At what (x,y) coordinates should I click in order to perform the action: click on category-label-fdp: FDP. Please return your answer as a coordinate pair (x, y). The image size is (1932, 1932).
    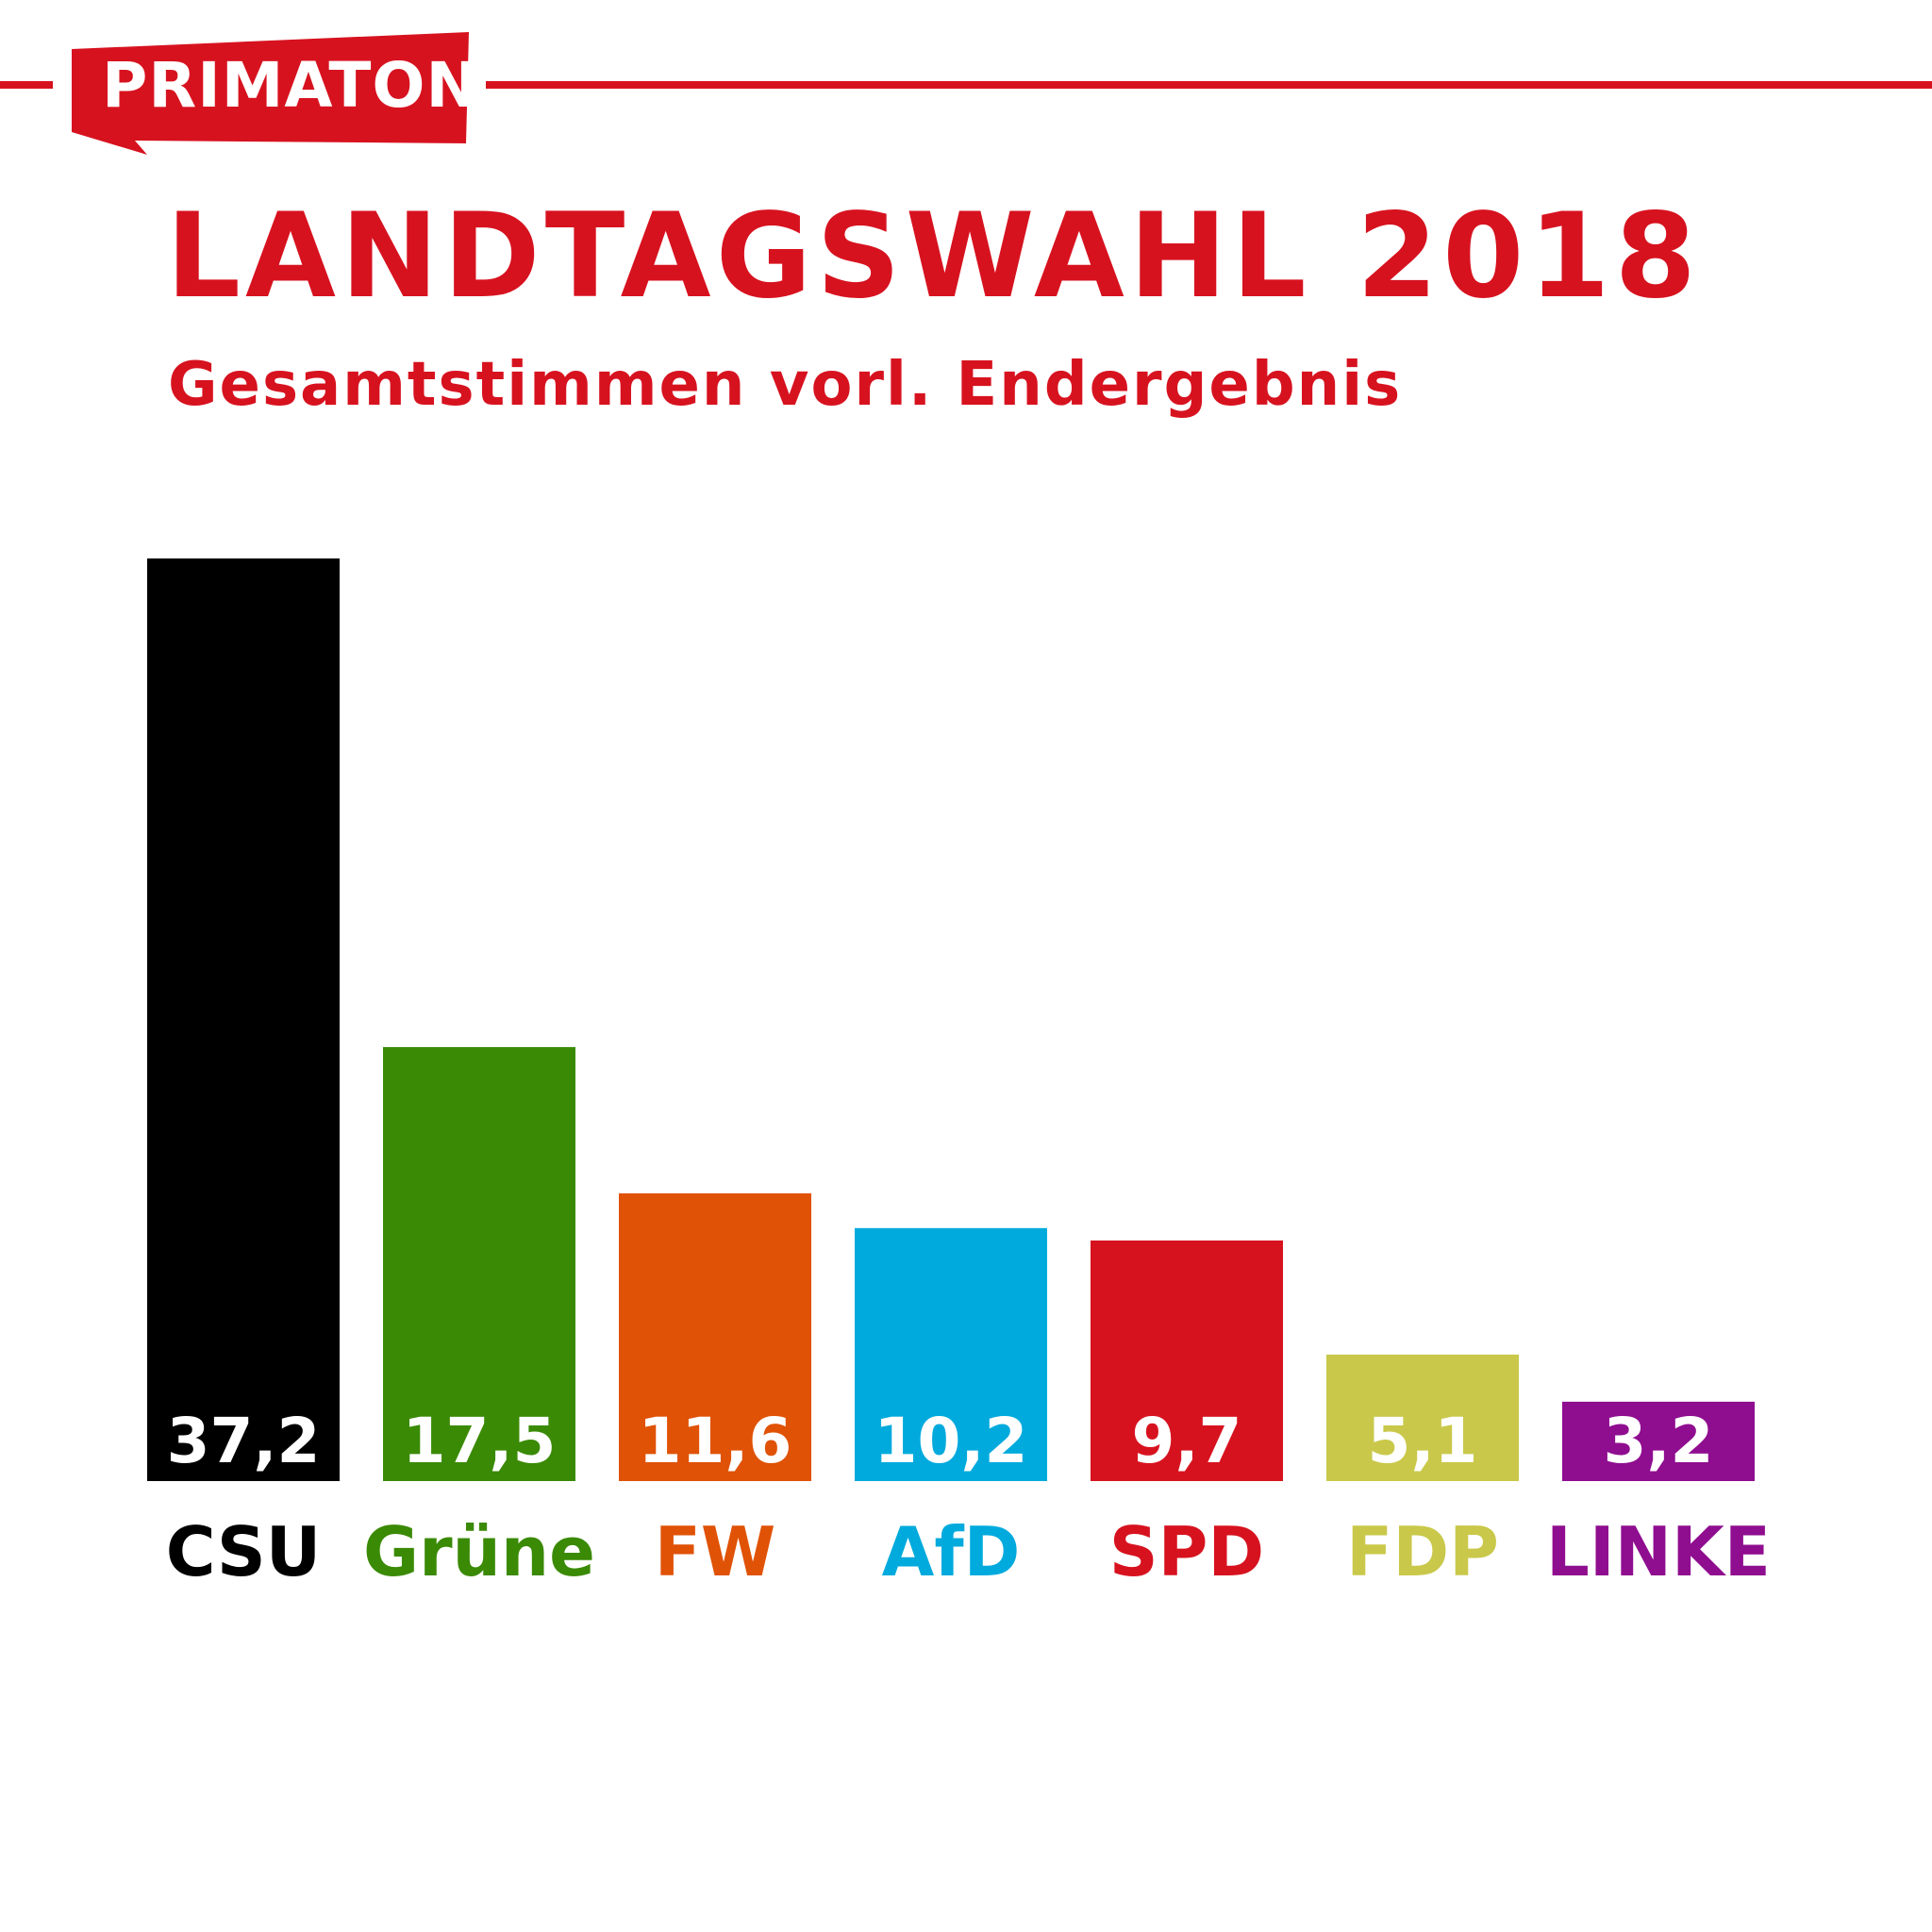
    Looking at the image, I should click on (1422, 1552).